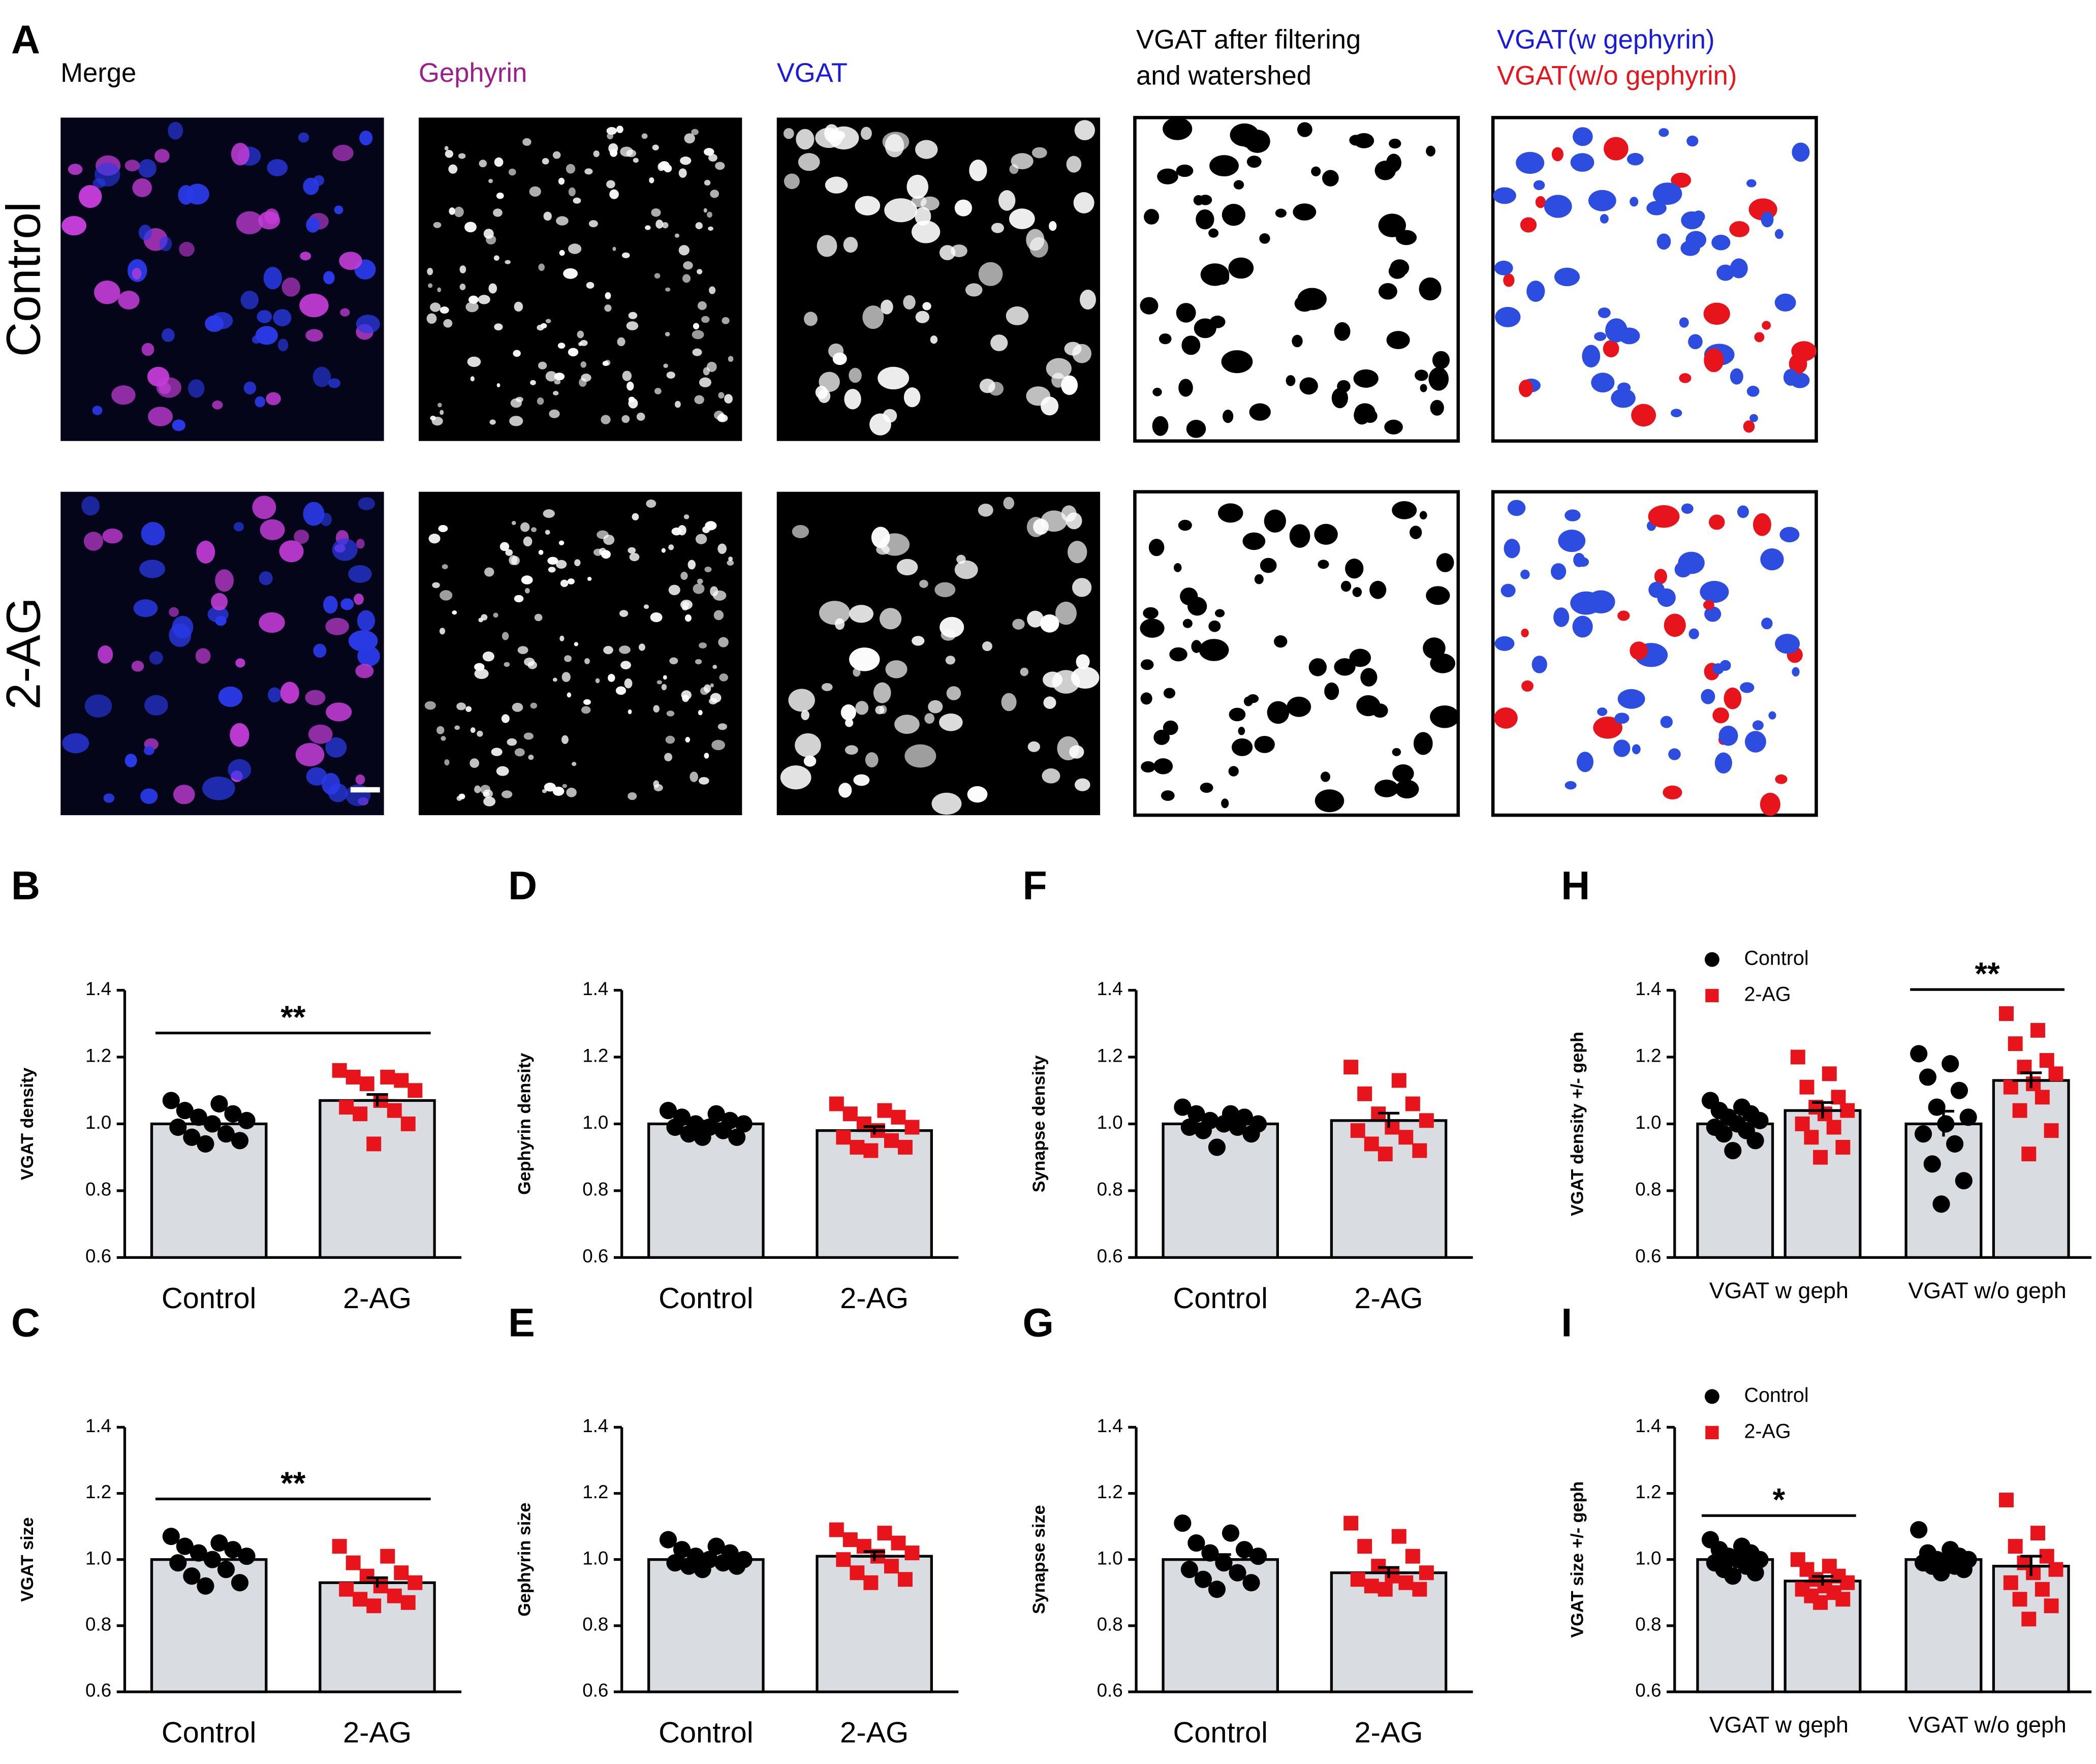 The height and width of the screenshot is (1764, 2096). I want to click on x-tick-label: 2-AG, so click(1389, 1298).